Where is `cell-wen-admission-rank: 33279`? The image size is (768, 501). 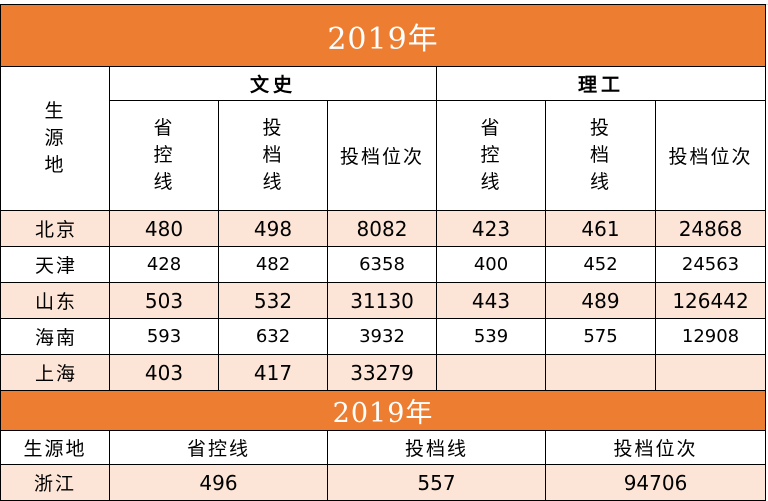 cell-wen-admission-rank: 33279 is located at coordinates (382, 372).